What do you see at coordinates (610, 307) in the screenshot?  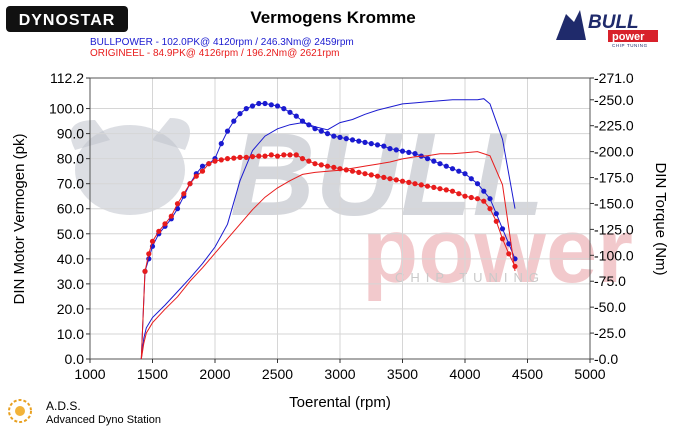 I see `y2-tick-label: -50.0` at bounding box center [610, 307].